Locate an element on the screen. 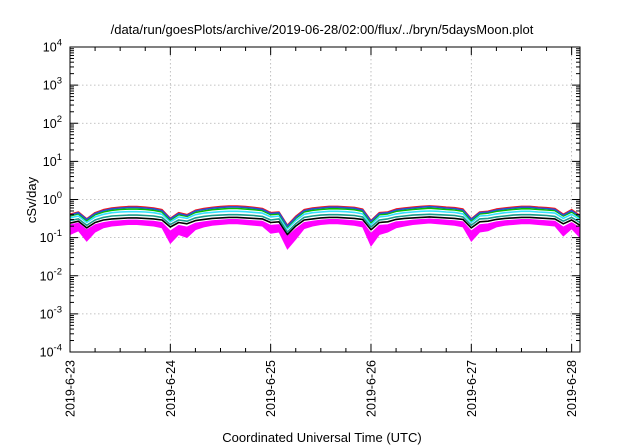  y-tick-label: 10⁴ is located at coordinates (52, 46).